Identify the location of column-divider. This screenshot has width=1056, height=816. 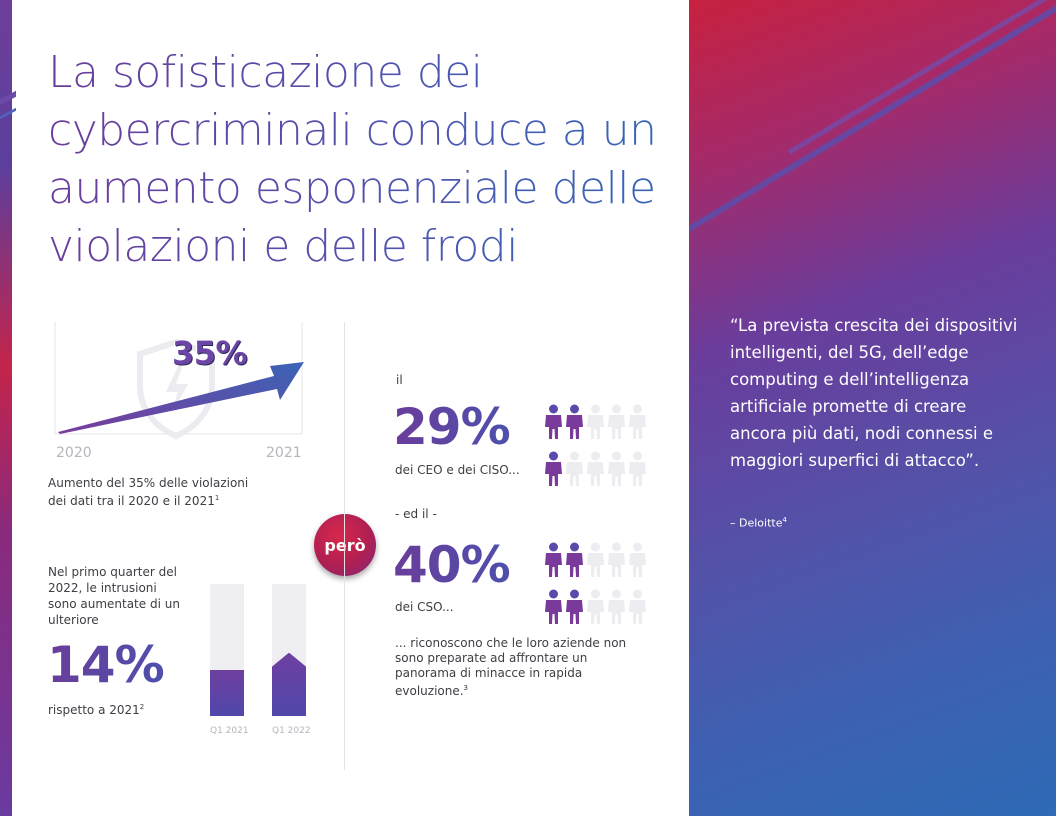
(344, 546).